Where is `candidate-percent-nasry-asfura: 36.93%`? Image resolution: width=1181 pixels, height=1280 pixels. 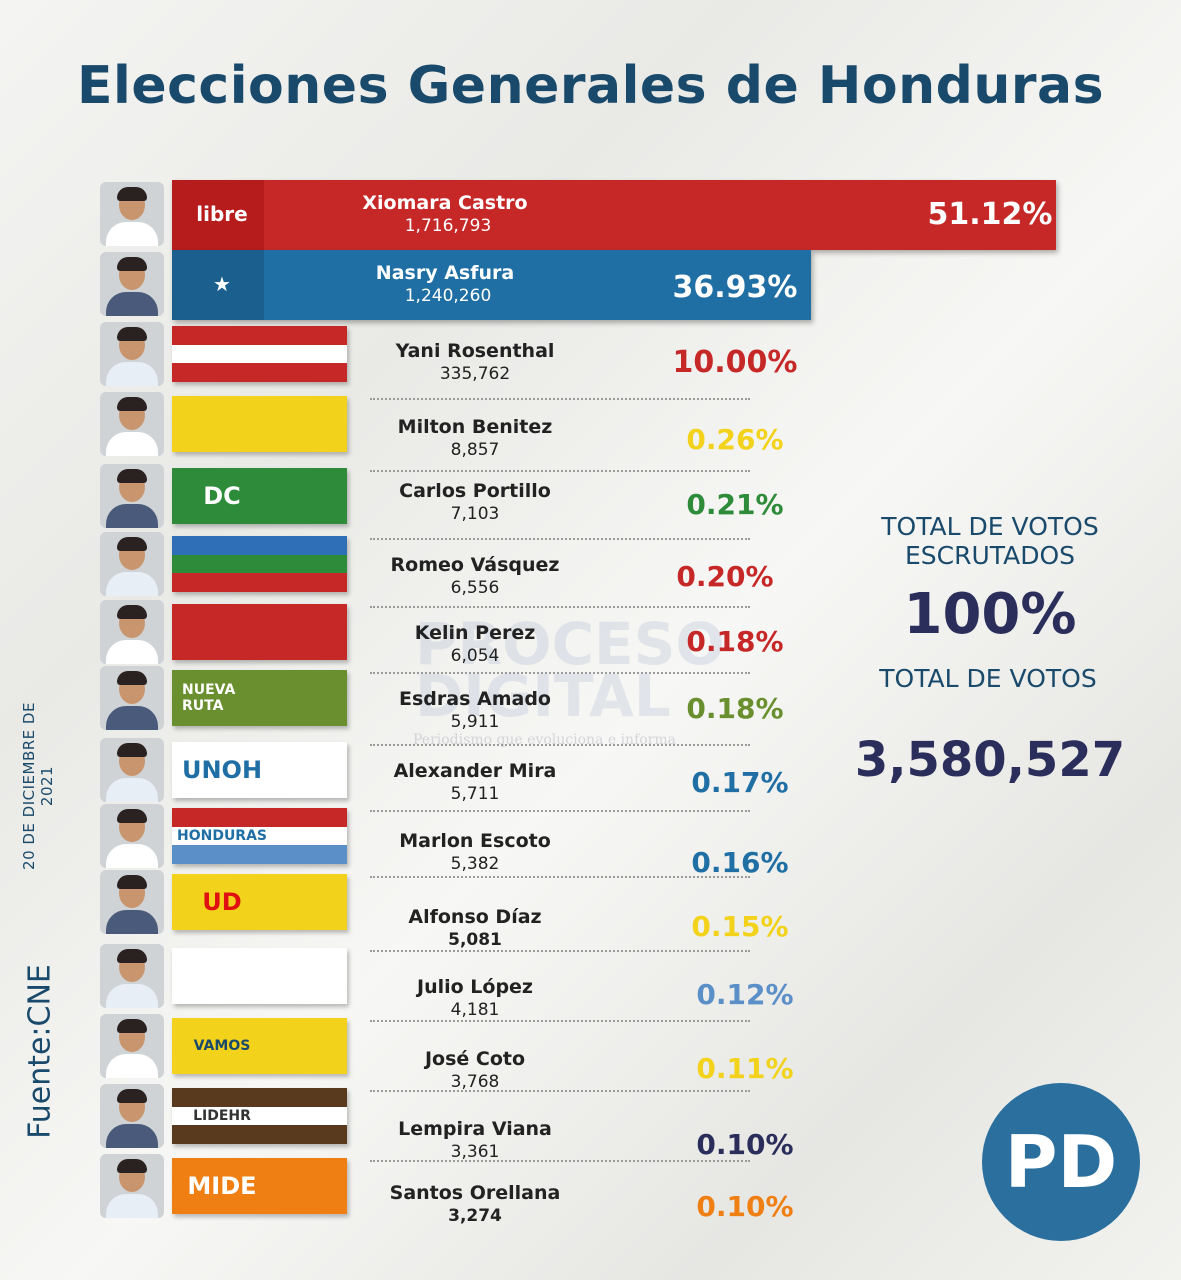
candidate-percent-nasry-asfura: 36.93% is located at coordinates (735, 287).